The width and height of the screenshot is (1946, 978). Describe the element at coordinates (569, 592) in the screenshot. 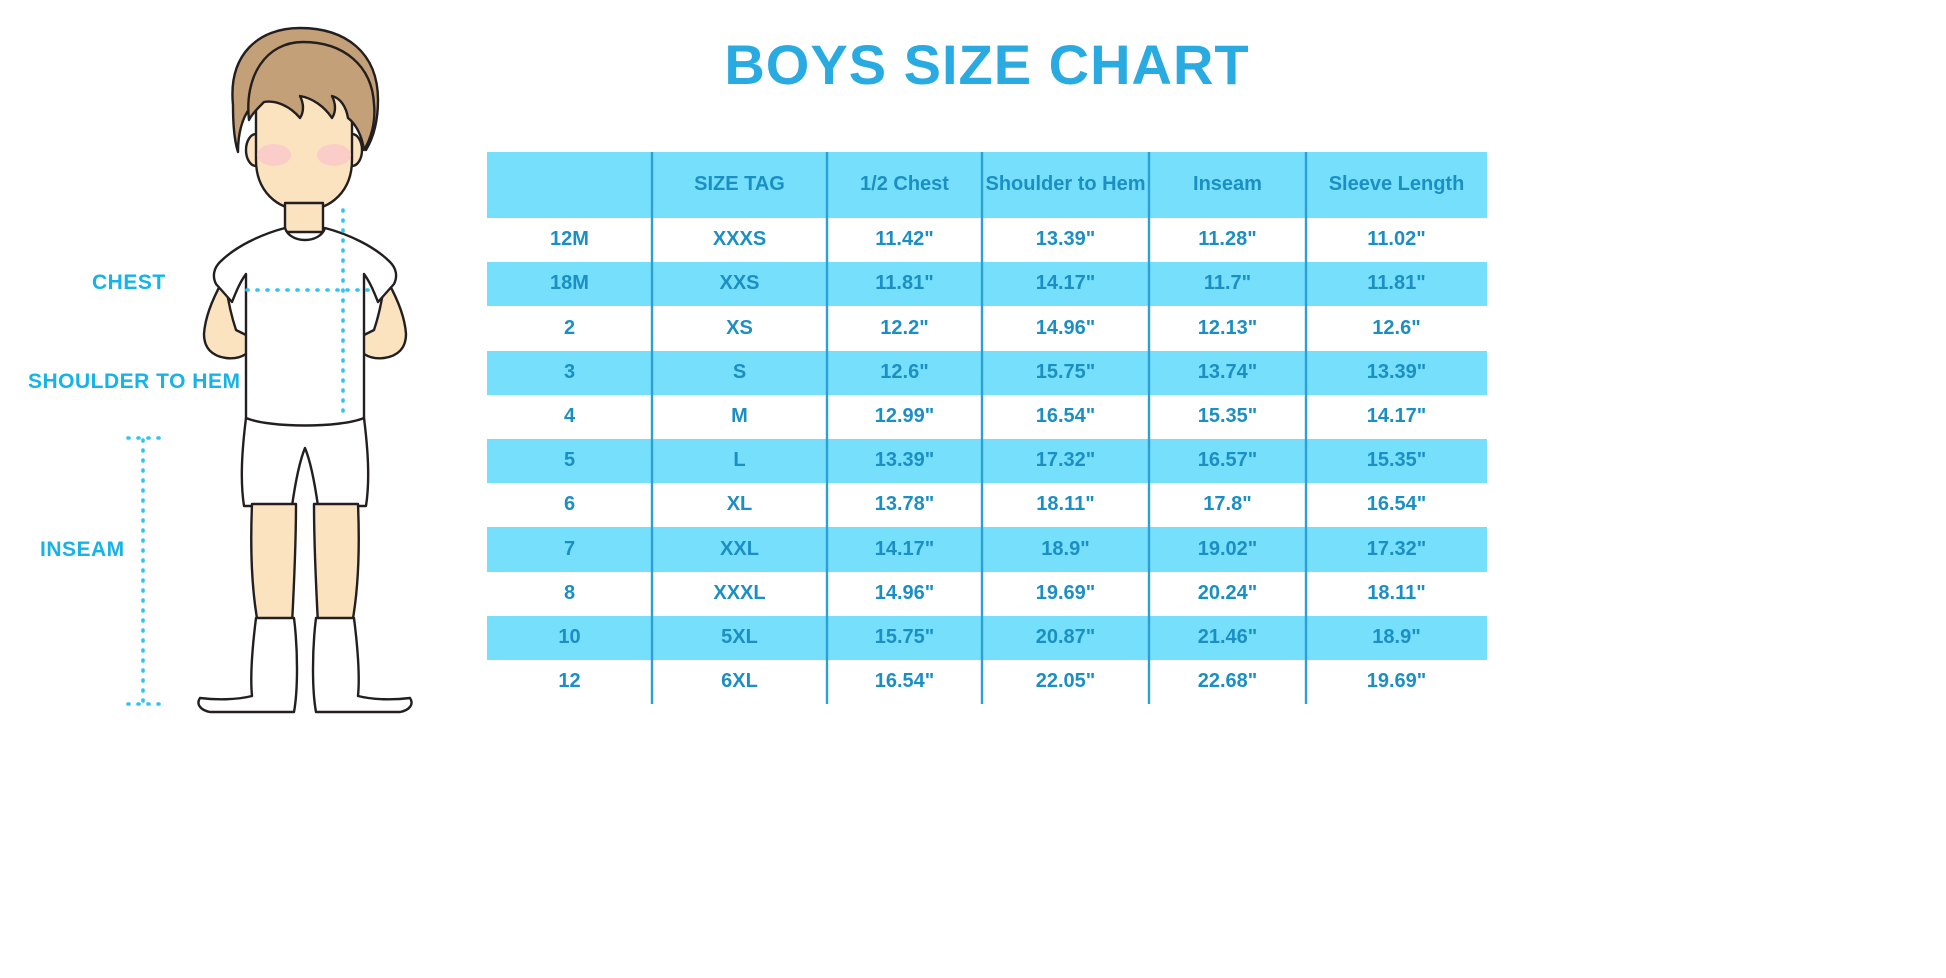

I see `table-cell: 8` at that location.